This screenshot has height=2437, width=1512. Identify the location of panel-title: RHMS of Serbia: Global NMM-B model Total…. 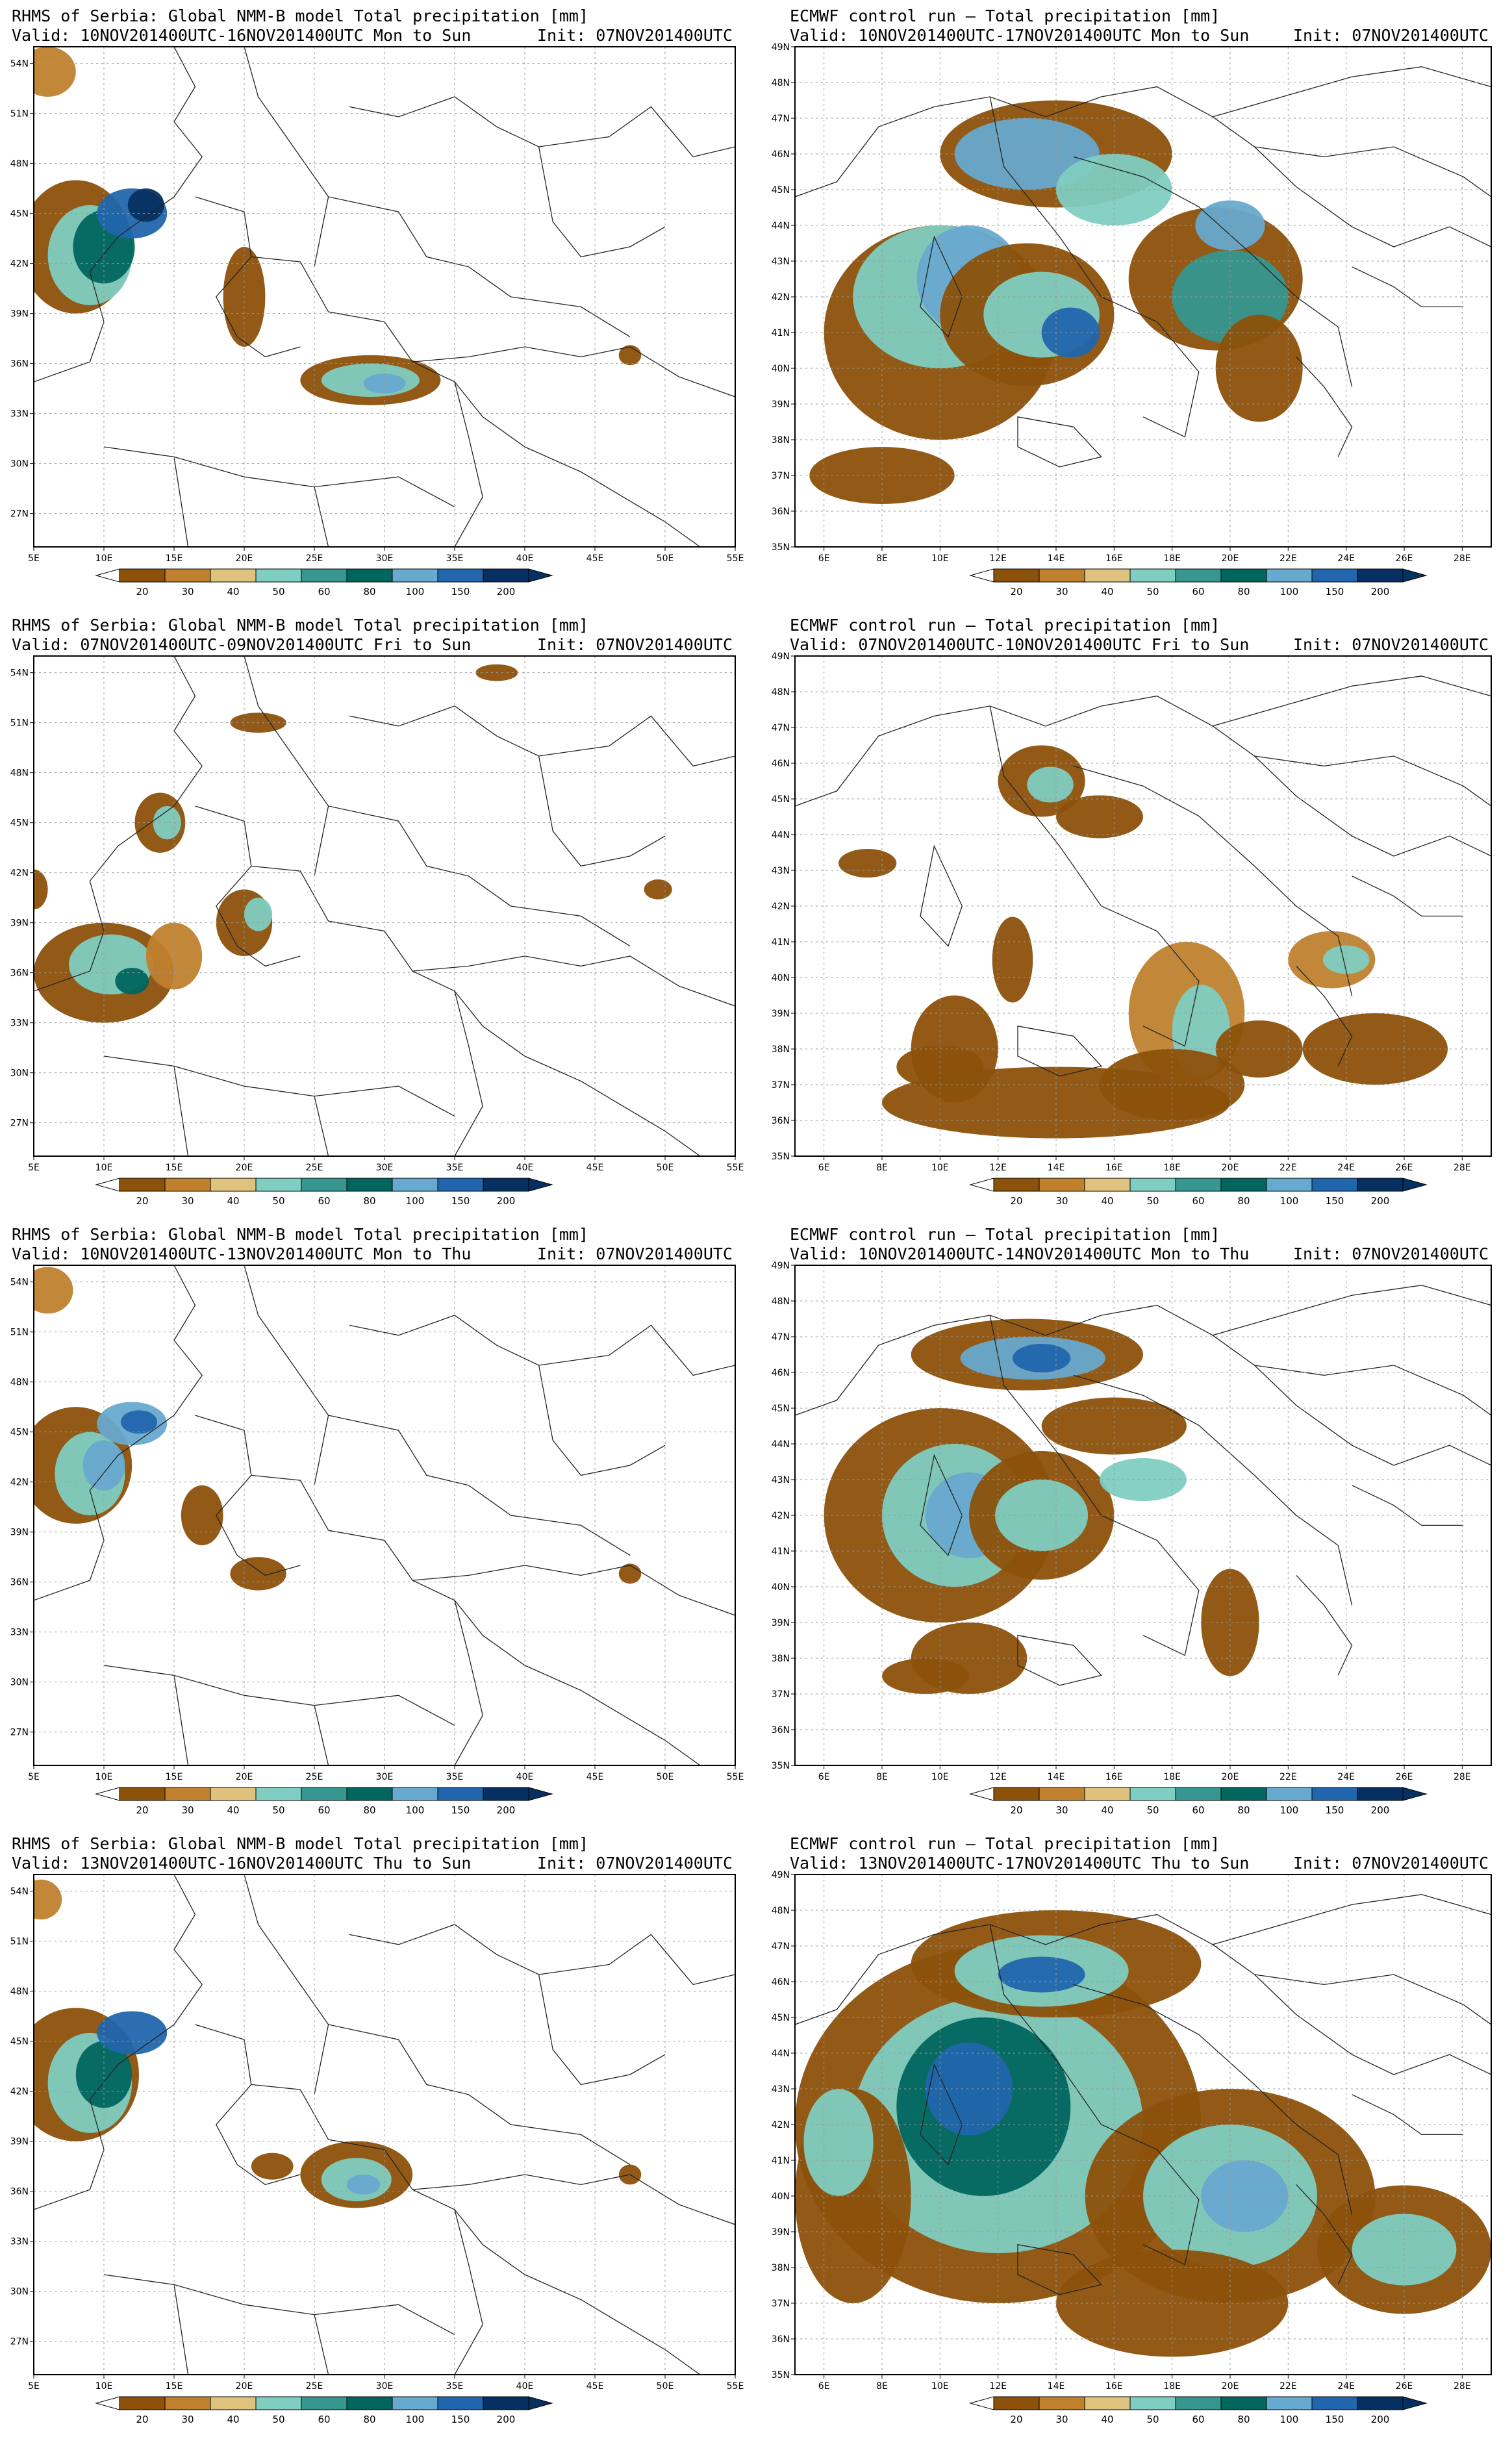
(300, 1843).